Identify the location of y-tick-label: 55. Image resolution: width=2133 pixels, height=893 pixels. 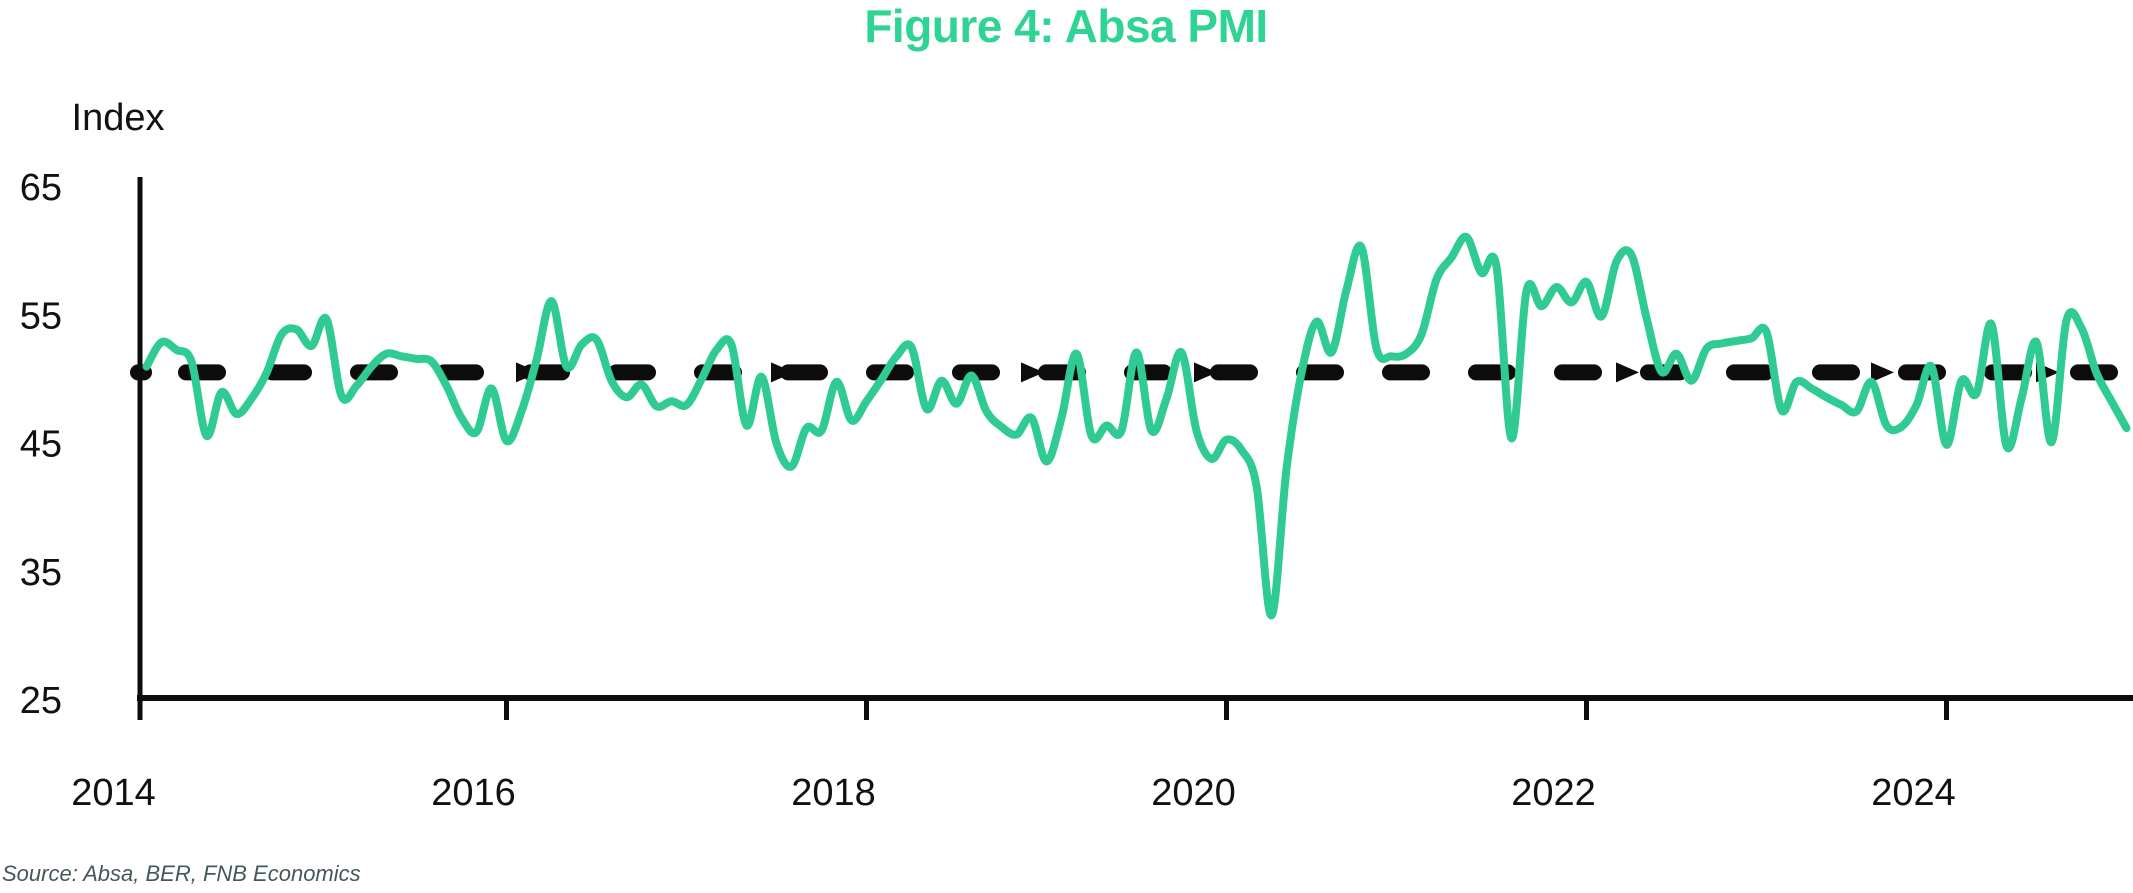
(41, 316).